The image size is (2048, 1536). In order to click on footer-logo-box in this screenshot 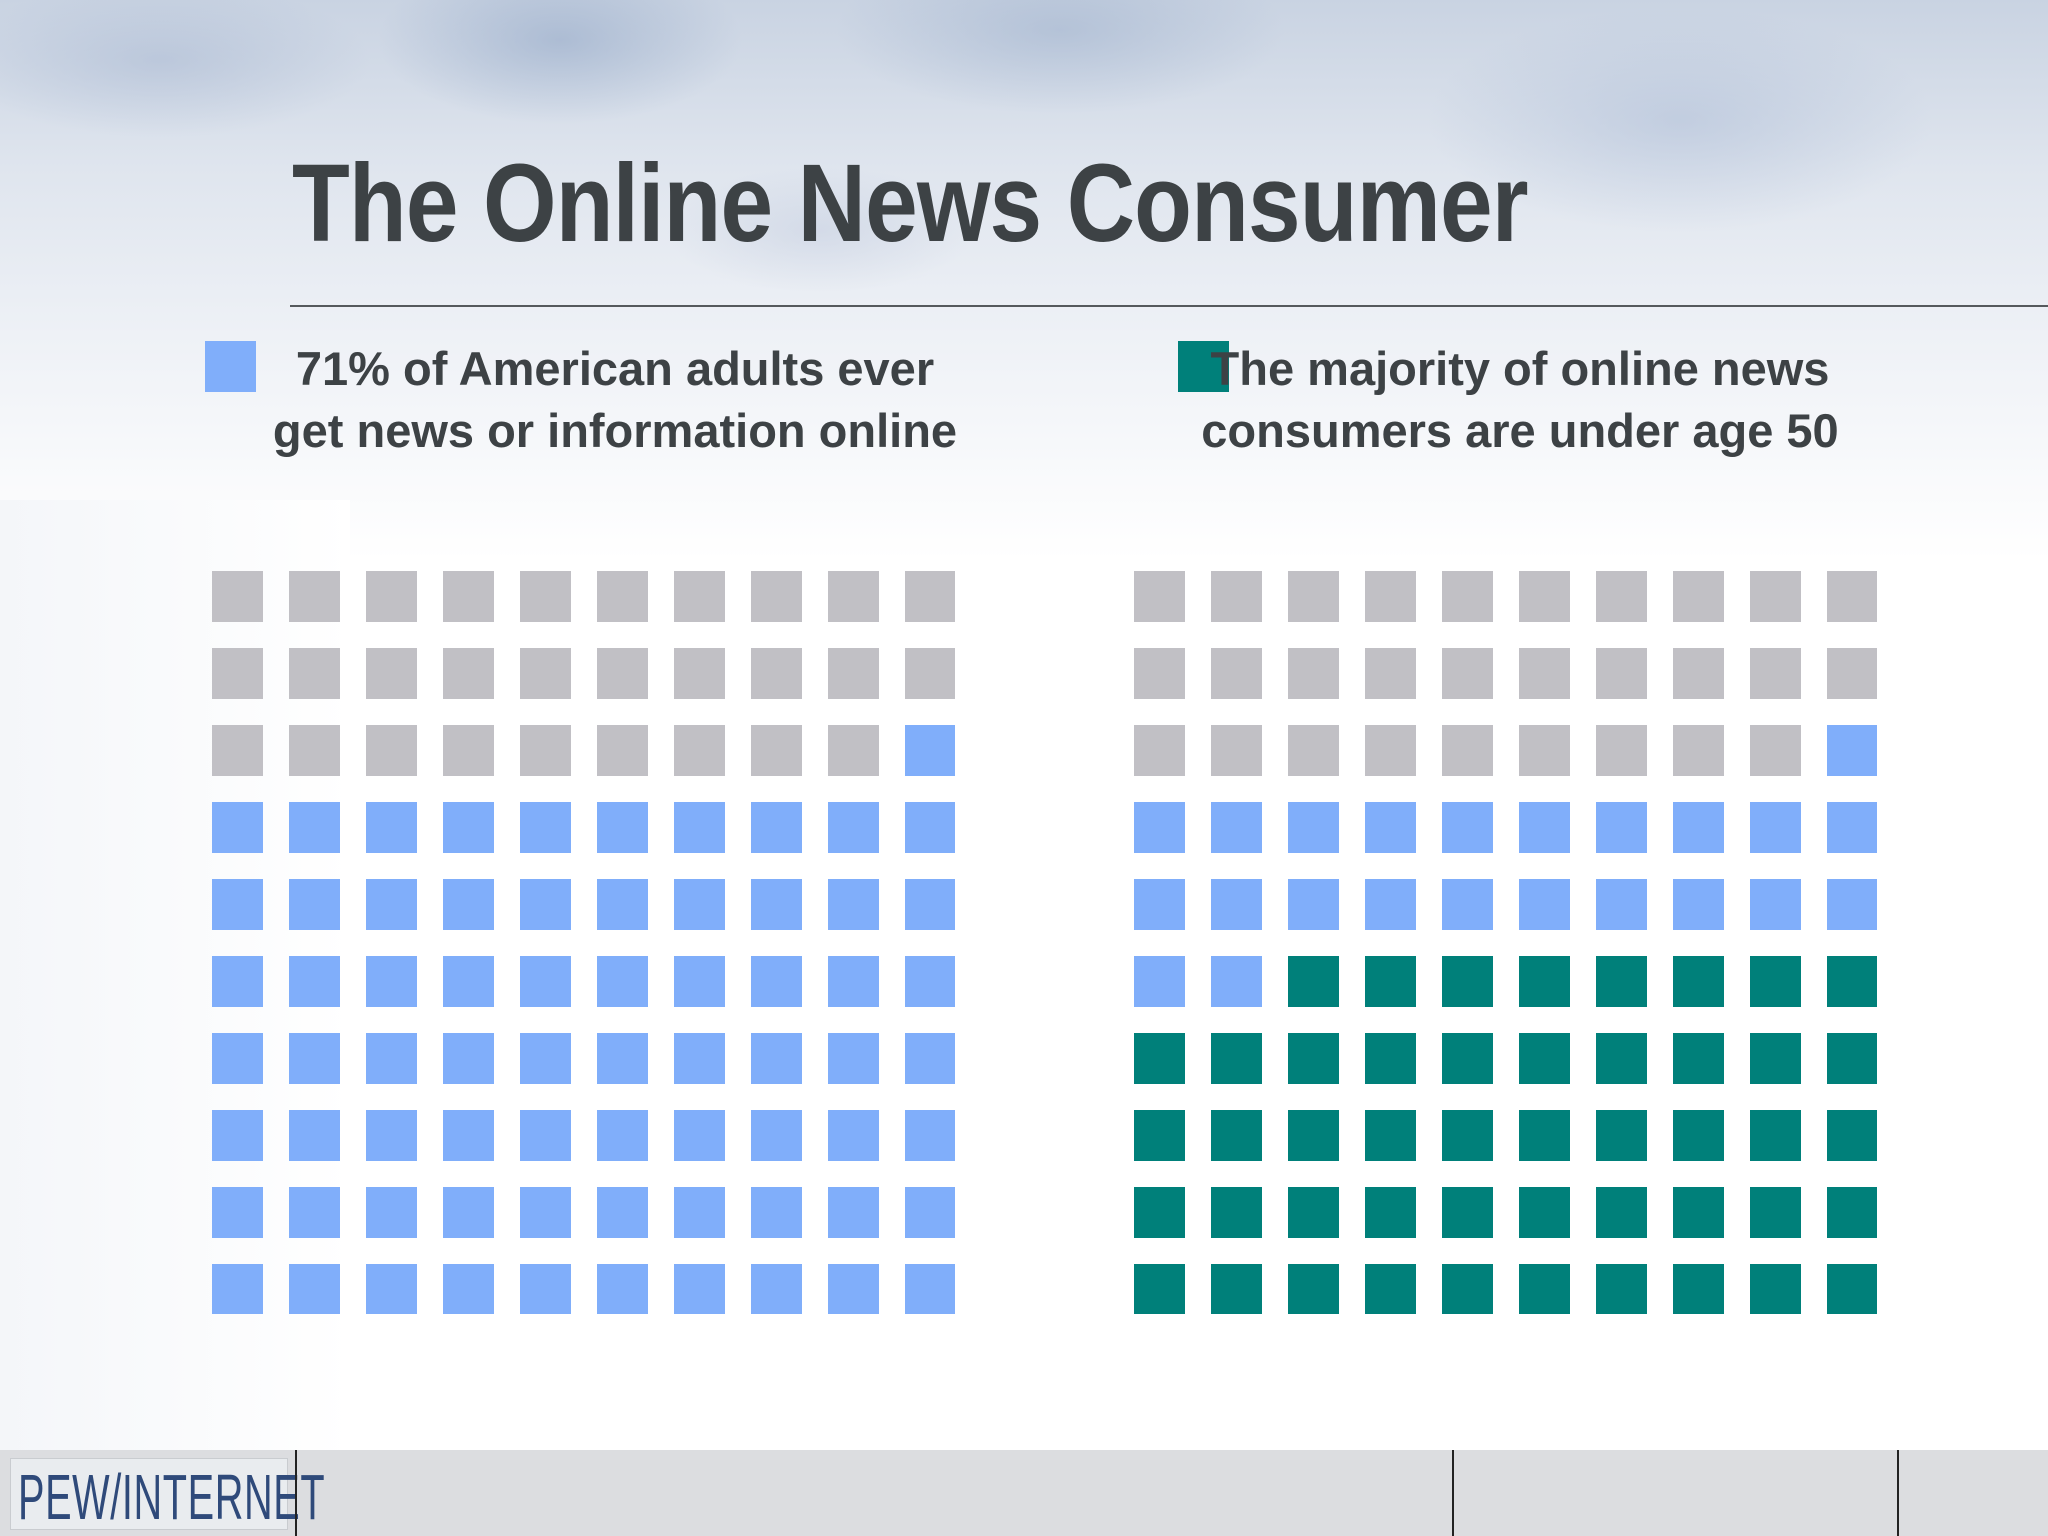, I will do `click(149, 1494)`.